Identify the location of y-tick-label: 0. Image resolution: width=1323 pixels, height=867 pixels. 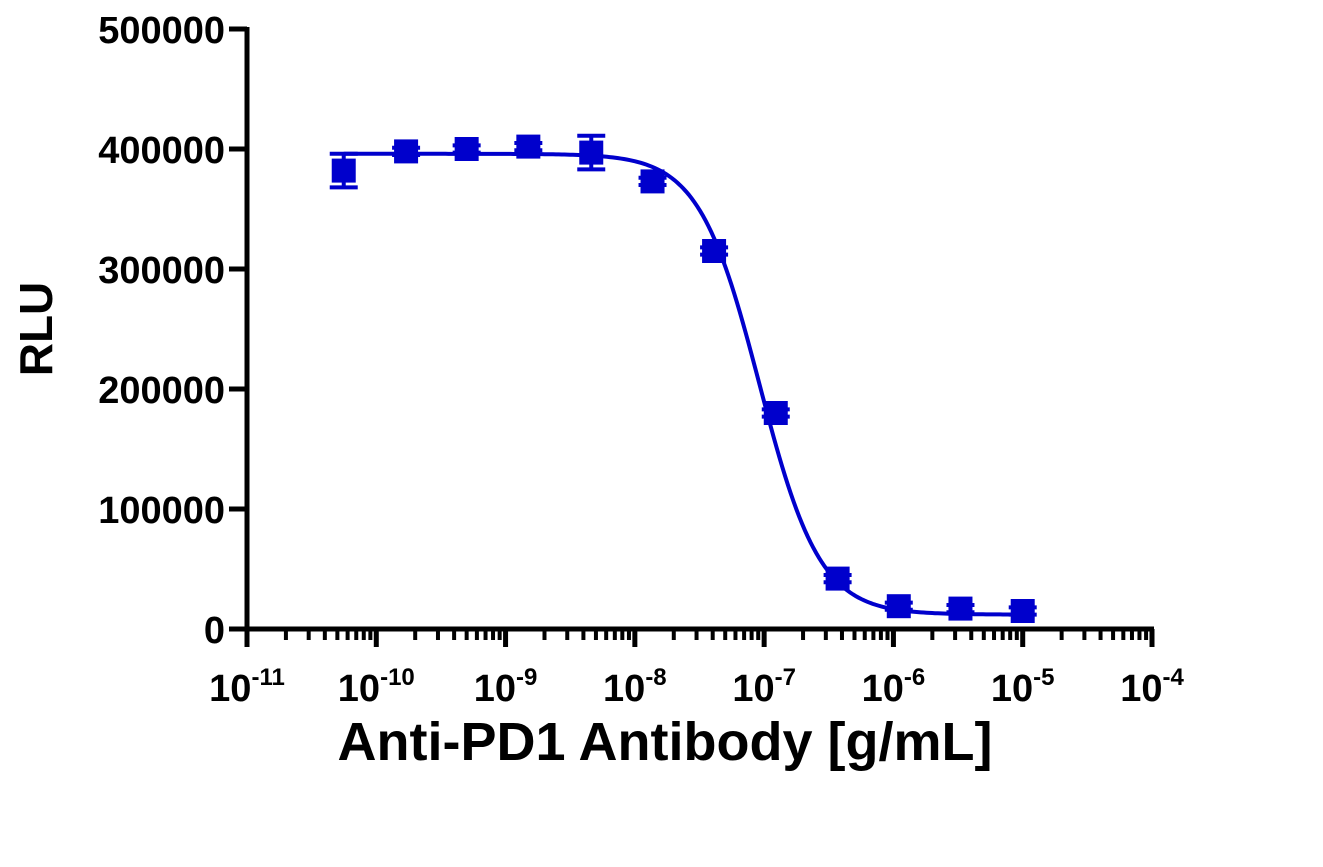
(214, 631).